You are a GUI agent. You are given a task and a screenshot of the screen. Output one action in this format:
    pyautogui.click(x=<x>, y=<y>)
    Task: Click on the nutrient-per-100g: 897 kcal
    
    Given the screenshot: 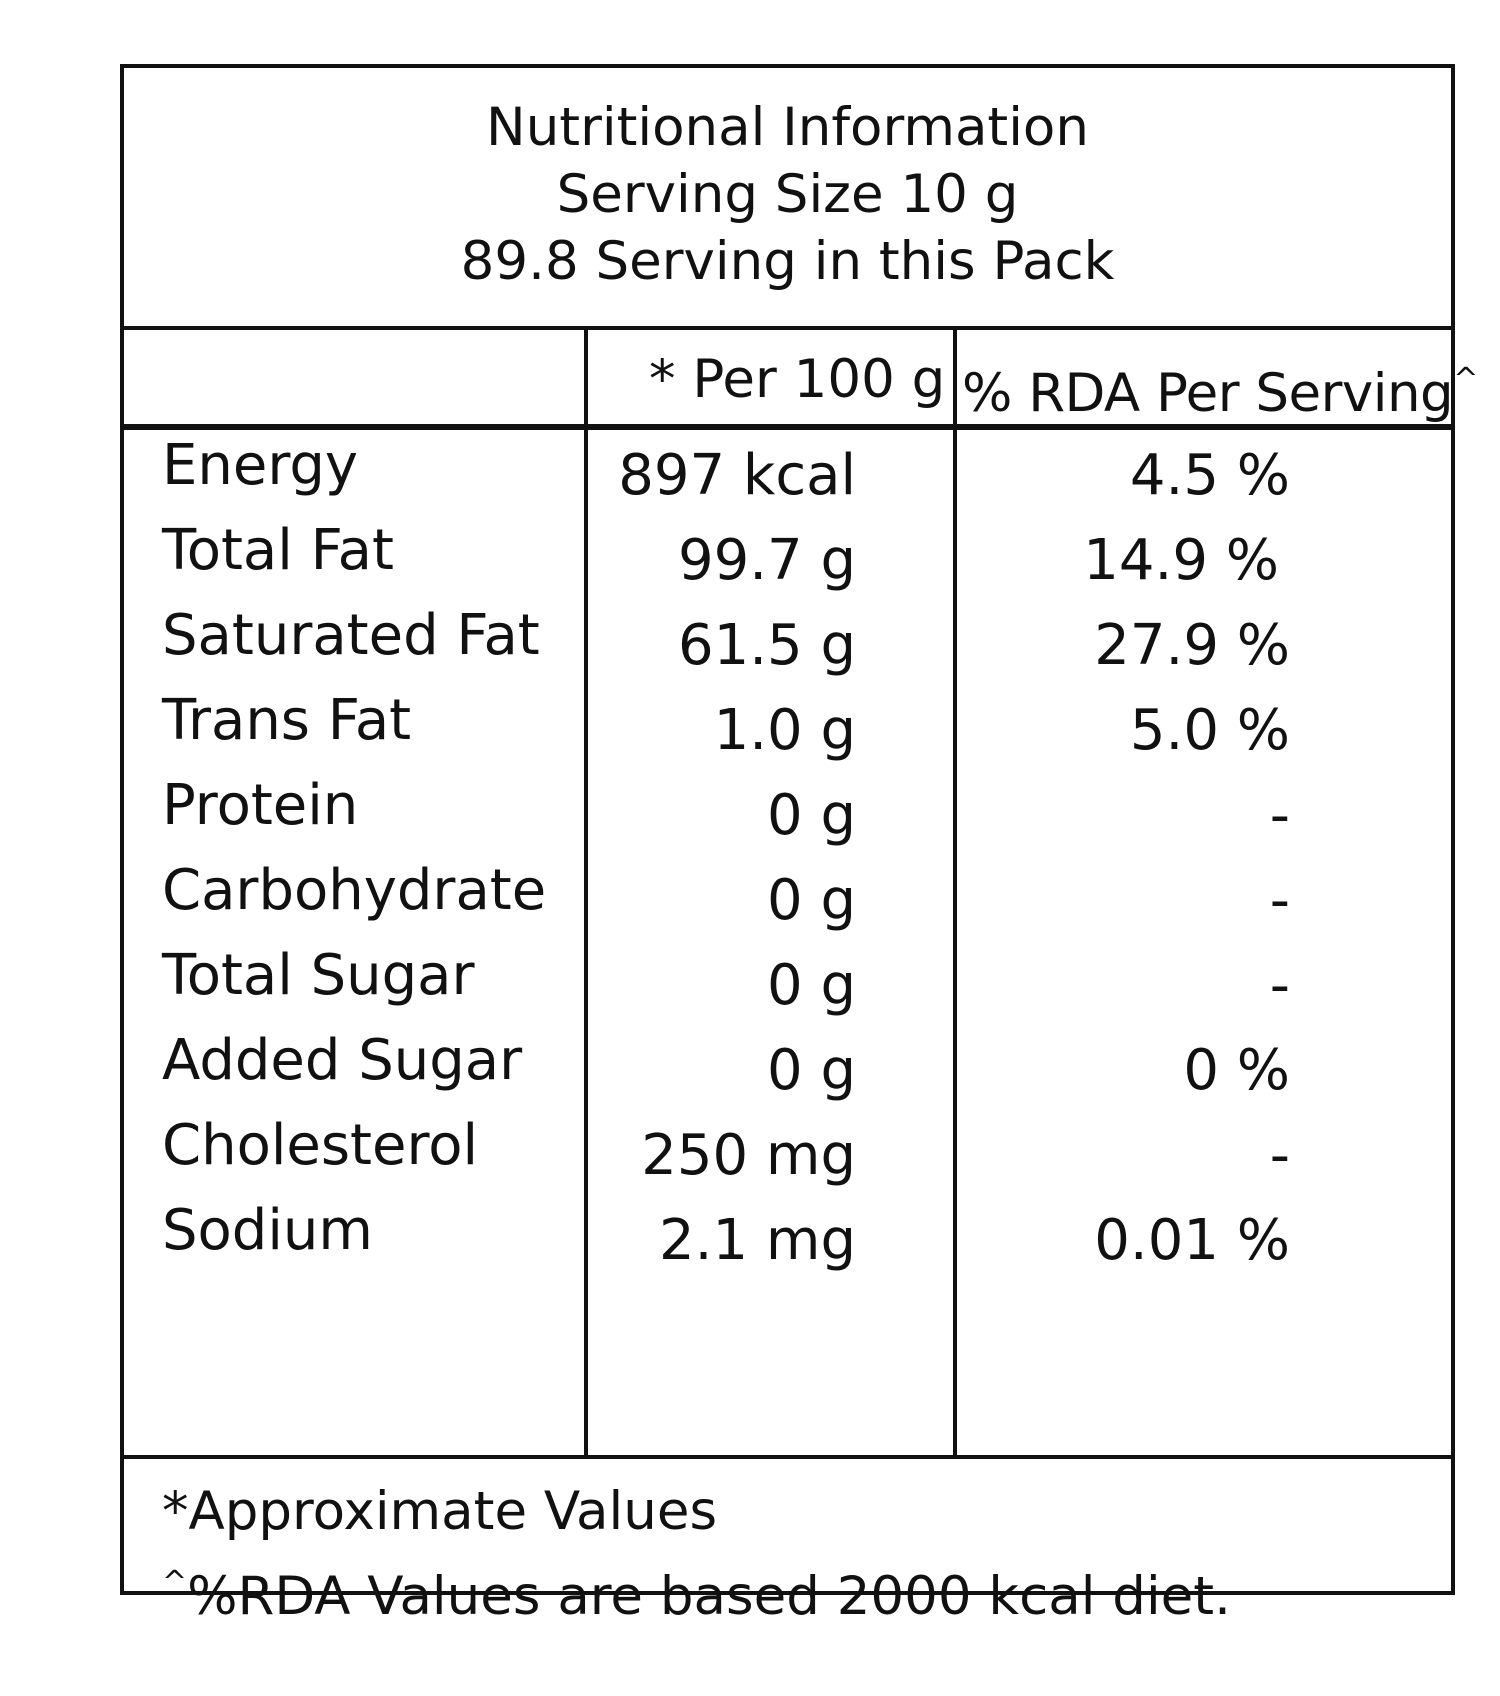 What is the action you would take?
    pyautogui.click(x=737, y=475)
    